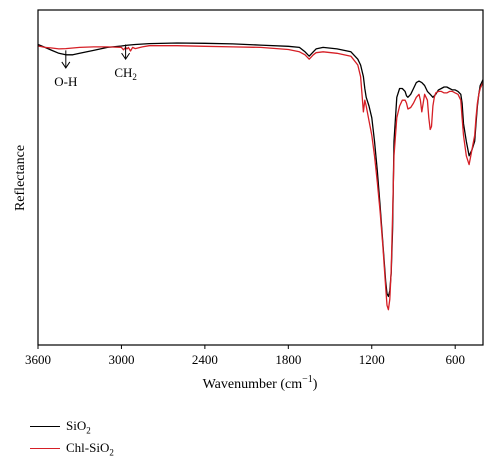  What do you see at coordinates (288, 359) in the screenshot?
I see `x-tick-label: 1800` at bounding box center [288, 359].